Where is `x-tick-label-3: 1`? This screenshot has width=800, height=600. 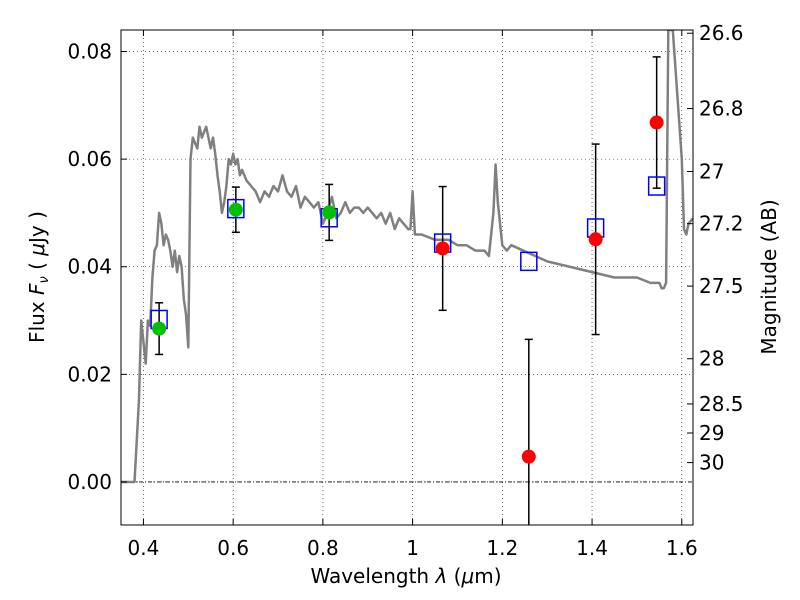
x-tick-label-3: 1 is located at coordinates (412, 548).